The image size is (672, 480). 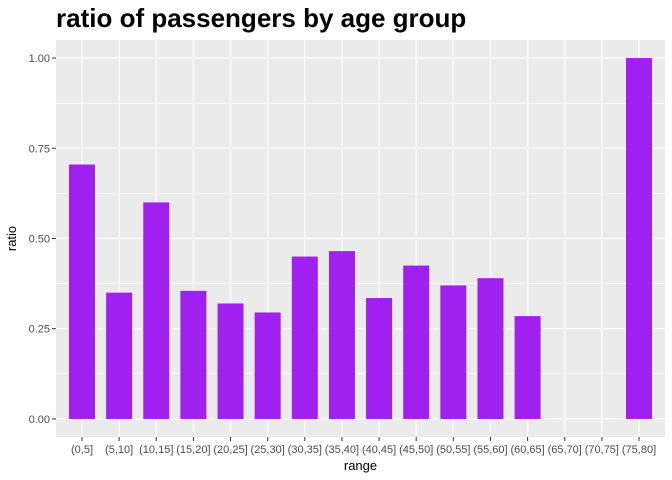 I want to click on x-tick-label: (15,20], so click(x=193, y=450).